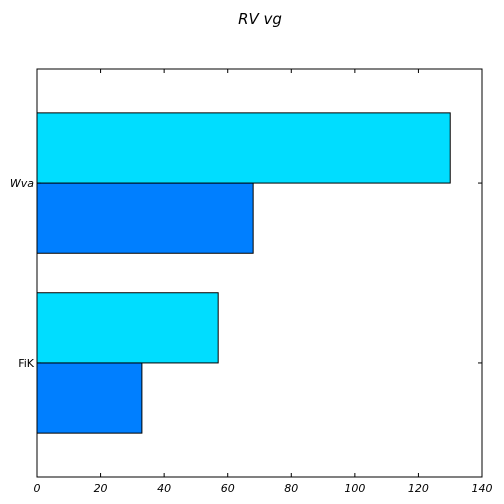 This screenshot has width=504, height=504. I want to click on bar-series-1-fik, so click(89, 398).